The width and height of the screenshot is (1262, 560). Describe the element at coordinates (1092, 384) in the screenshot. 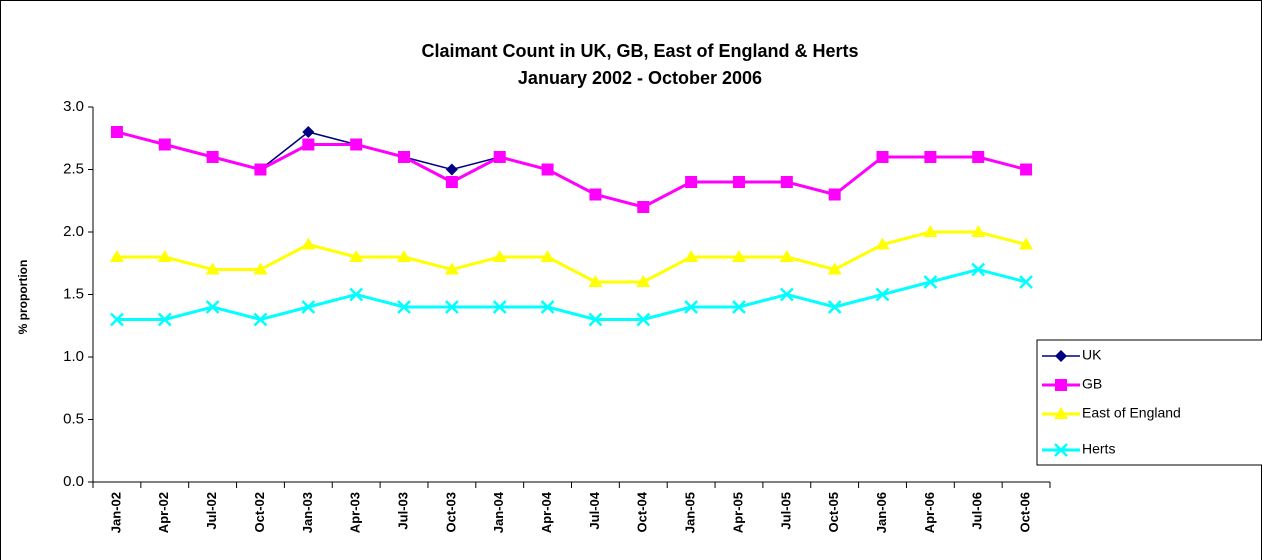

I see `legend-label: GB` at that location.